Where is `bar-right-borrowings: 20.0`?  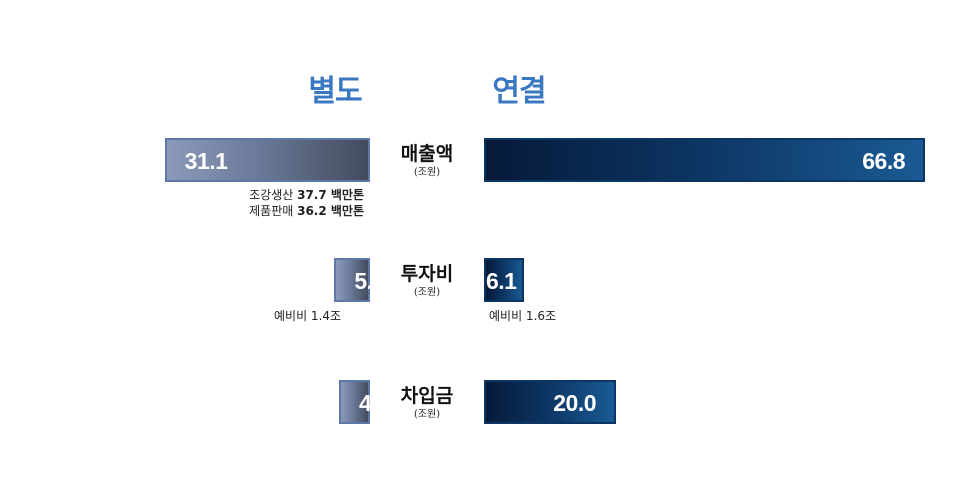 bar-right-borrowings: 20.0 is located at coordinates (550, 402).